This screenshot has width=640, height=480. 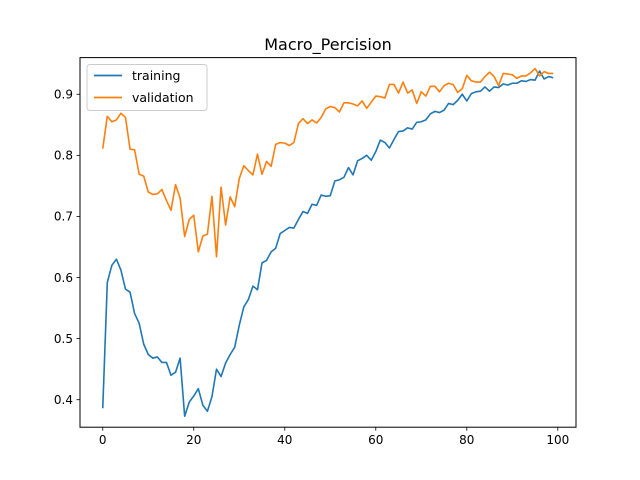 I want to click on x-tick-label: 40, so click(x=284, y=440).